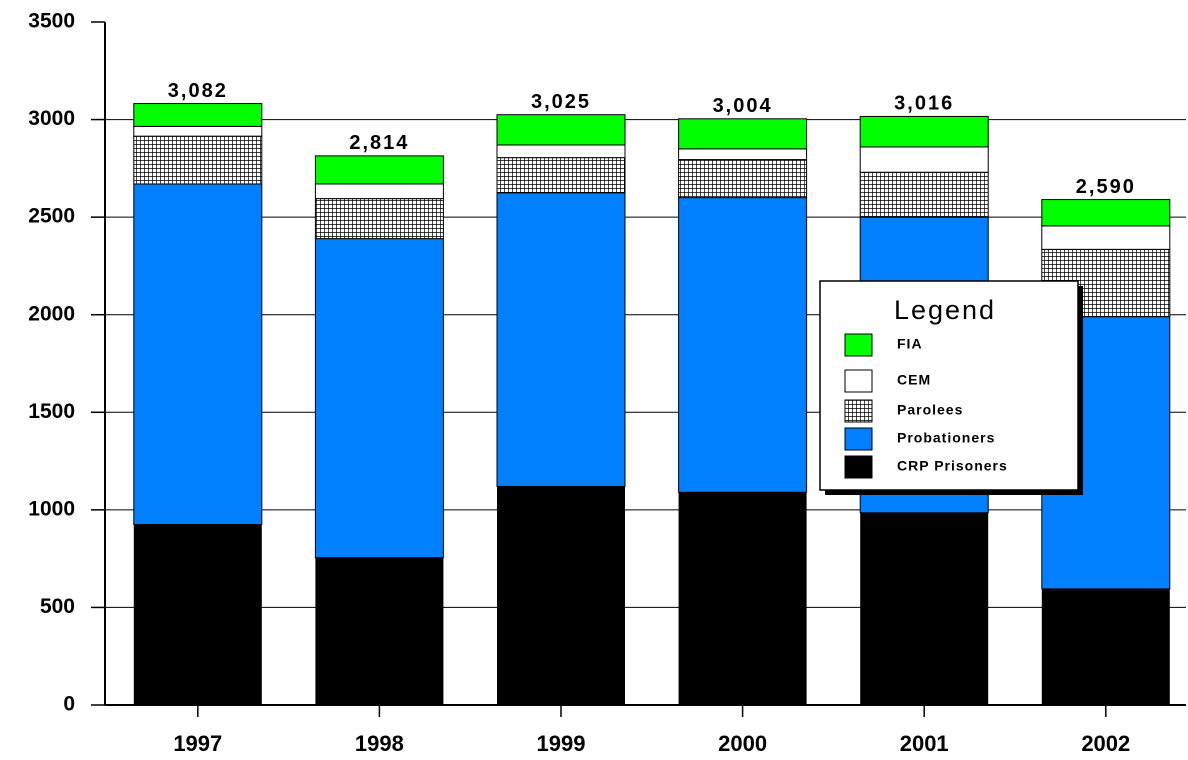 The height and width of the screenshot is (760, 1188). What do you see at coordinates (51, 118) in the screenshot?
I see `y-tick-label: 3000` at bounding box center [51, 118].